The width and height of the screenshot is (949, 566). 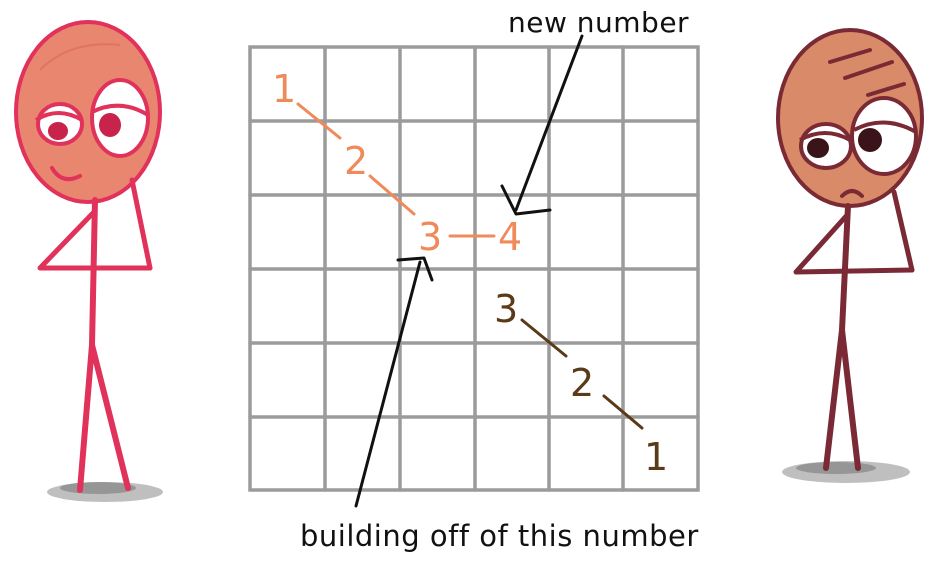 I want to click on right-figure-shadow, so click(x=846, y=472).